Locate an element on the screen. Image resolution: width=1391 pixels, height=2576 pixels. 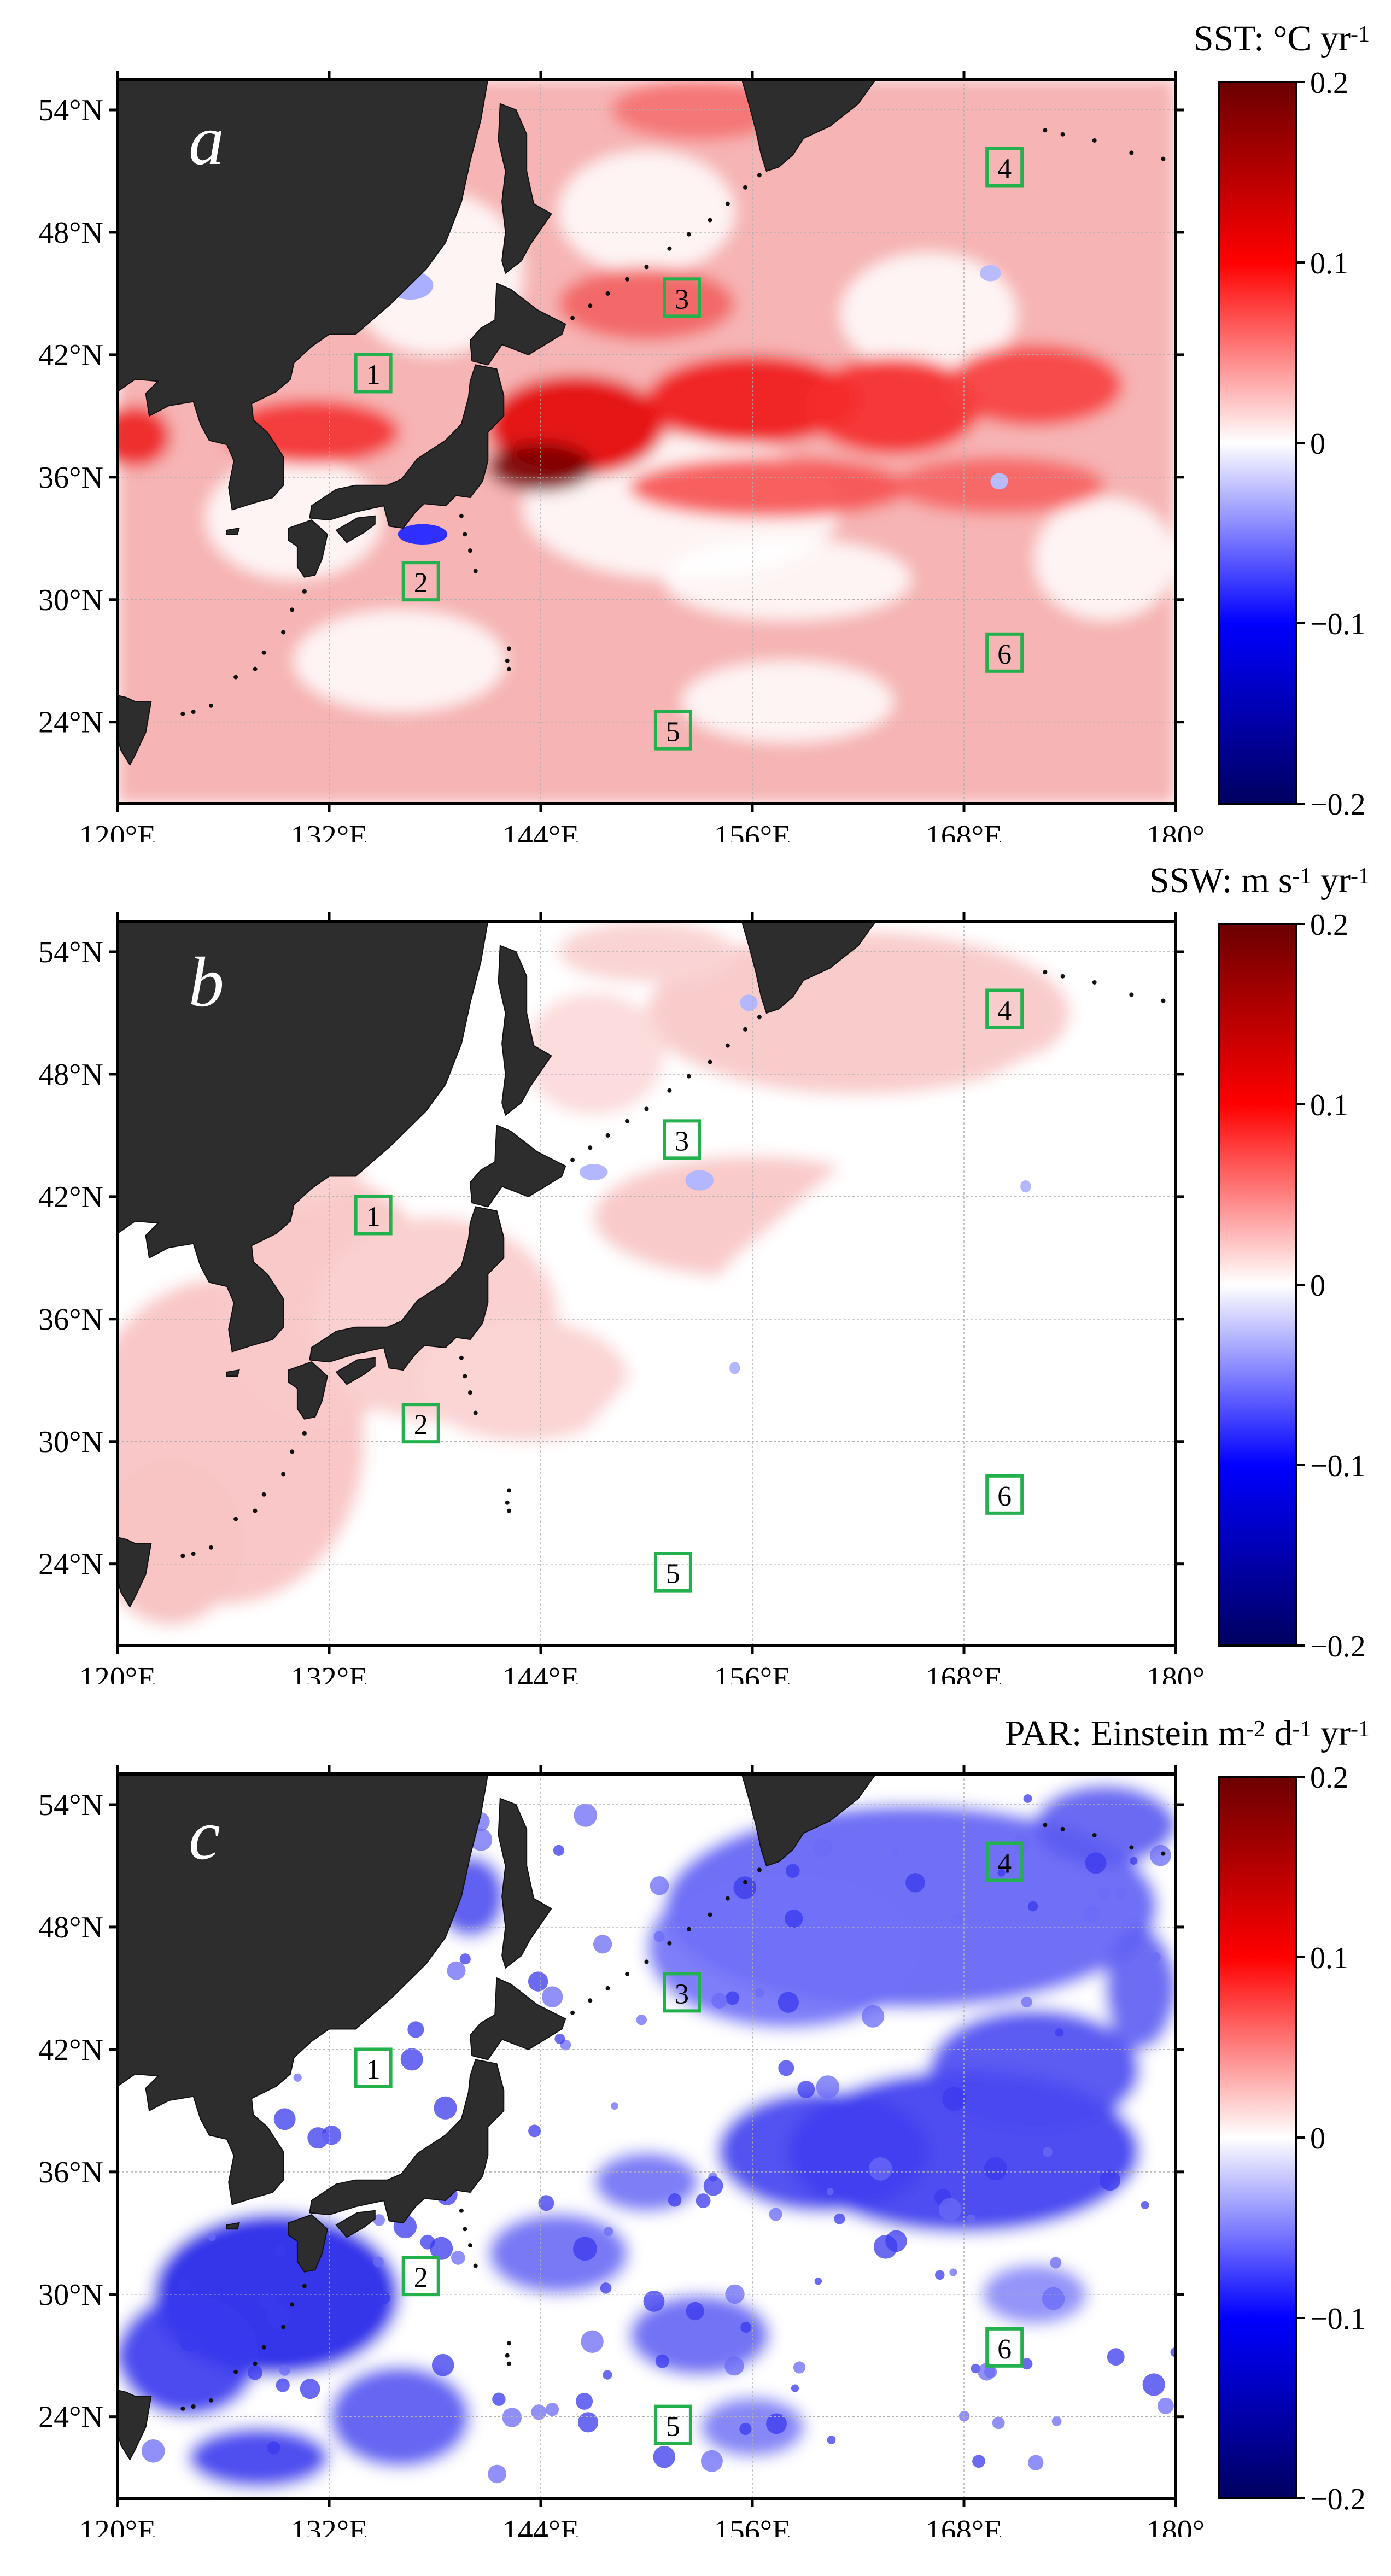
region-box: 1 is located at coordinates (373, 1215).